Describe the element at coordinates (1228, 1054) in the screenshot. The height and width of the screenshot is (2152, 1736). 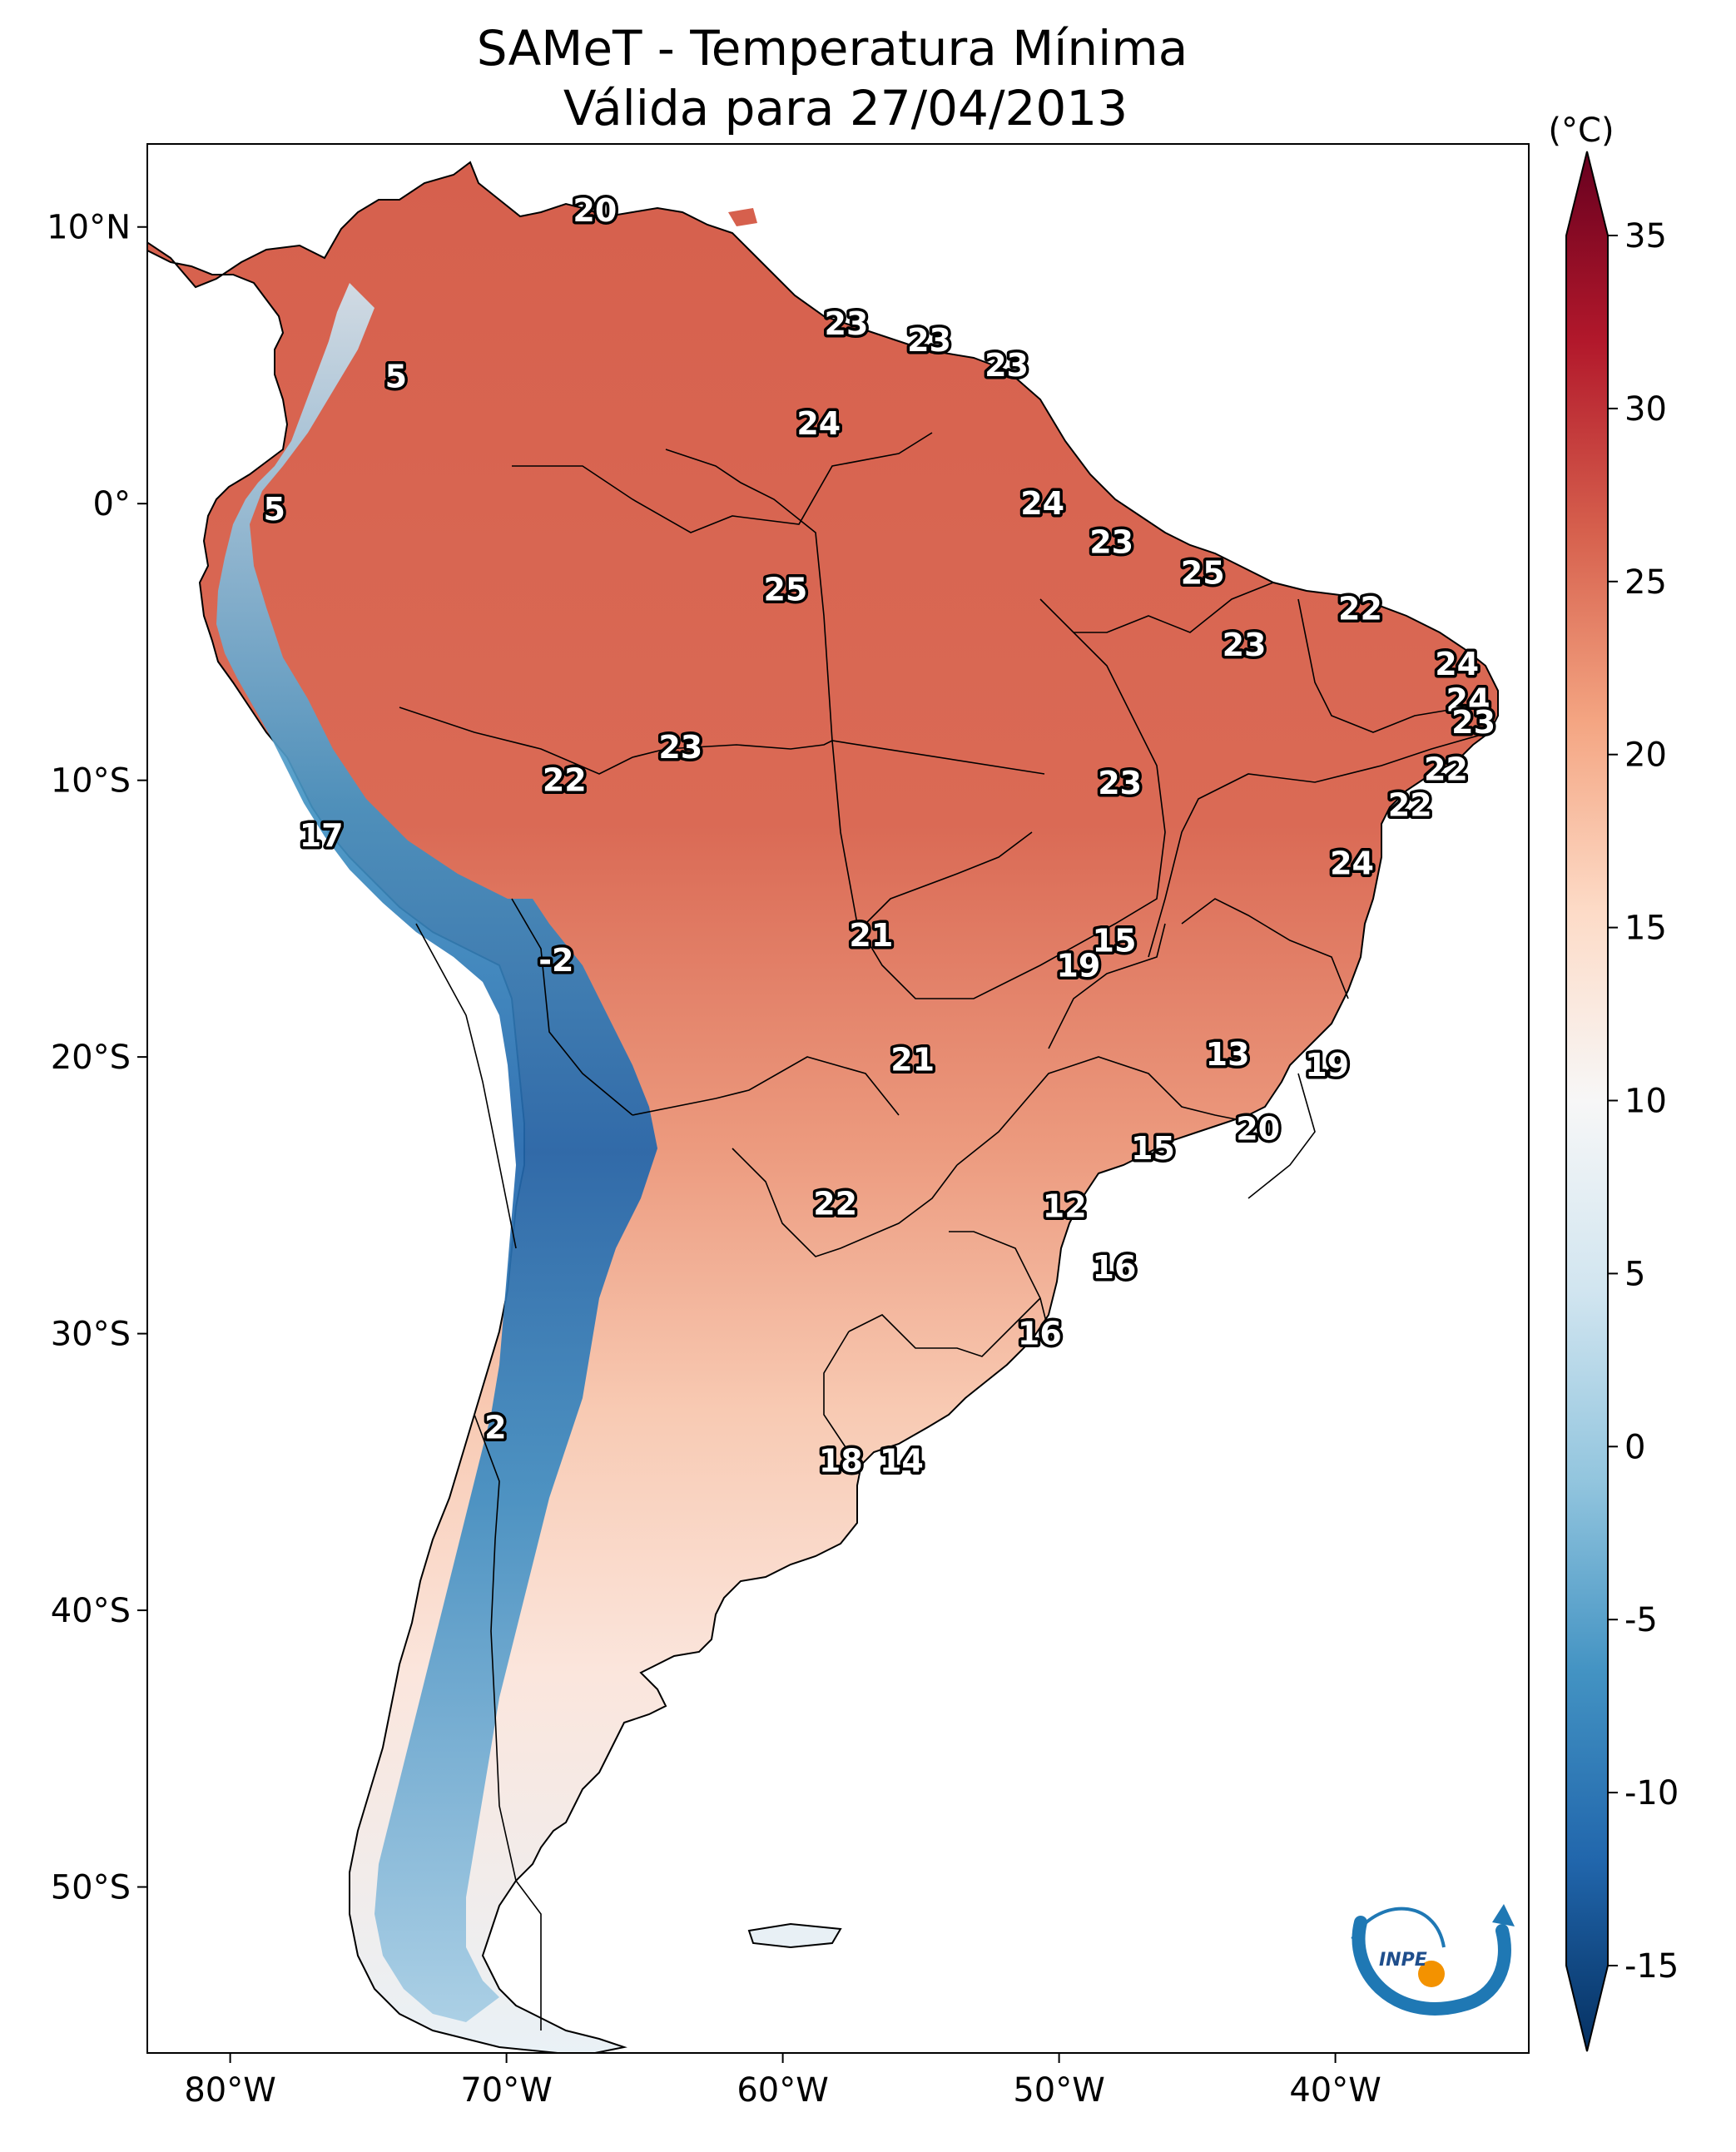
I see `temperature-label: 13` at that location.